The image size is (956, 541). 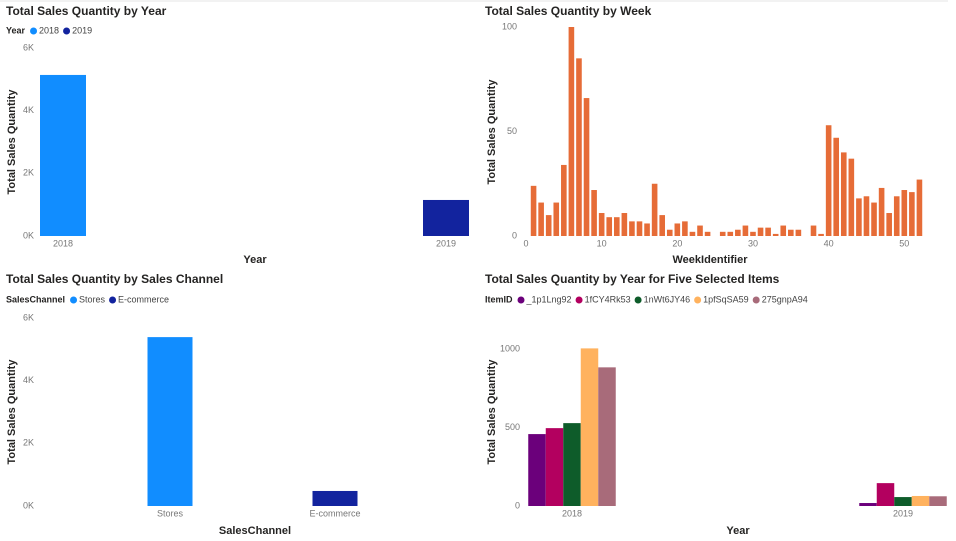 I want to click on legend-title: SalesChannel, so click(x=35, y=299).